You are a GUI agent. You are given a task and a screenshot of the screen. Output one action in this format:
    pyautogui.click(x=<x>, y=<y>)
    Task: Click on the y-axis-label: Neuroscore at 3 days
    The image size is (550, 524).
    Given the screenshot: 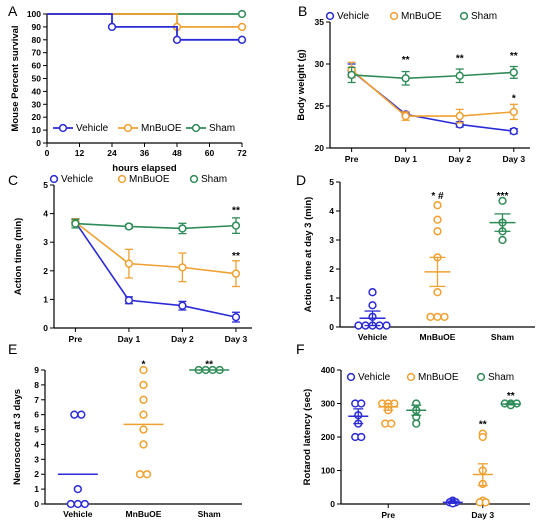 What is the action you would take?
    pyautogui.click(x=17, y=437)
    